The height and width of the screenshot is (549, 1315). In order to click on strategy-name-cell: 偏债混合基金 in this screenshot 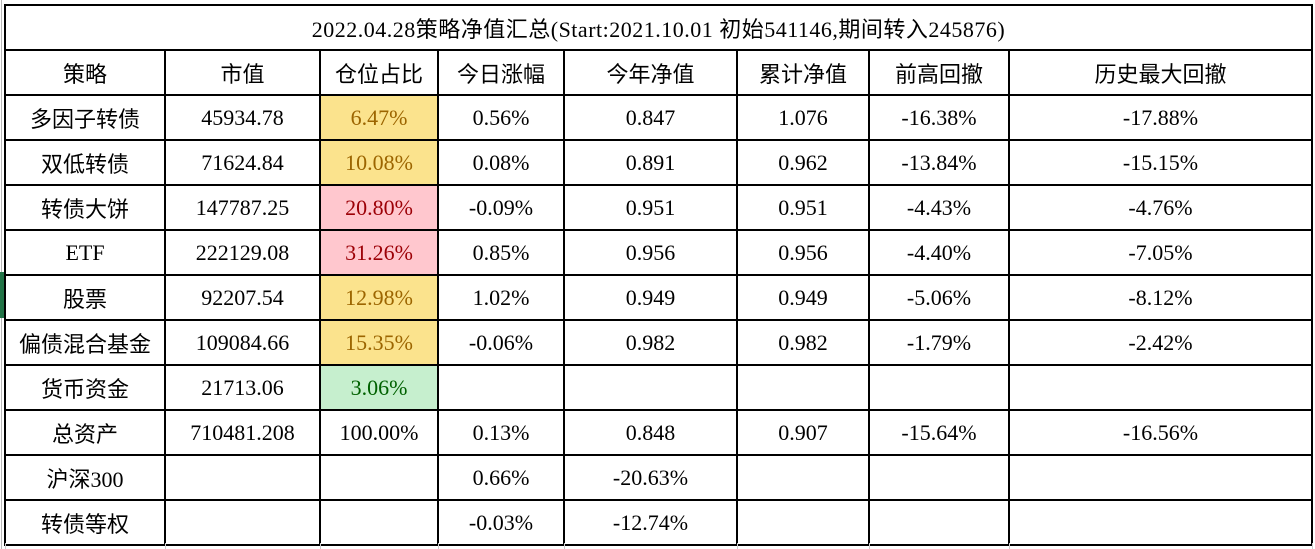, I will do `click(85, 342)`.